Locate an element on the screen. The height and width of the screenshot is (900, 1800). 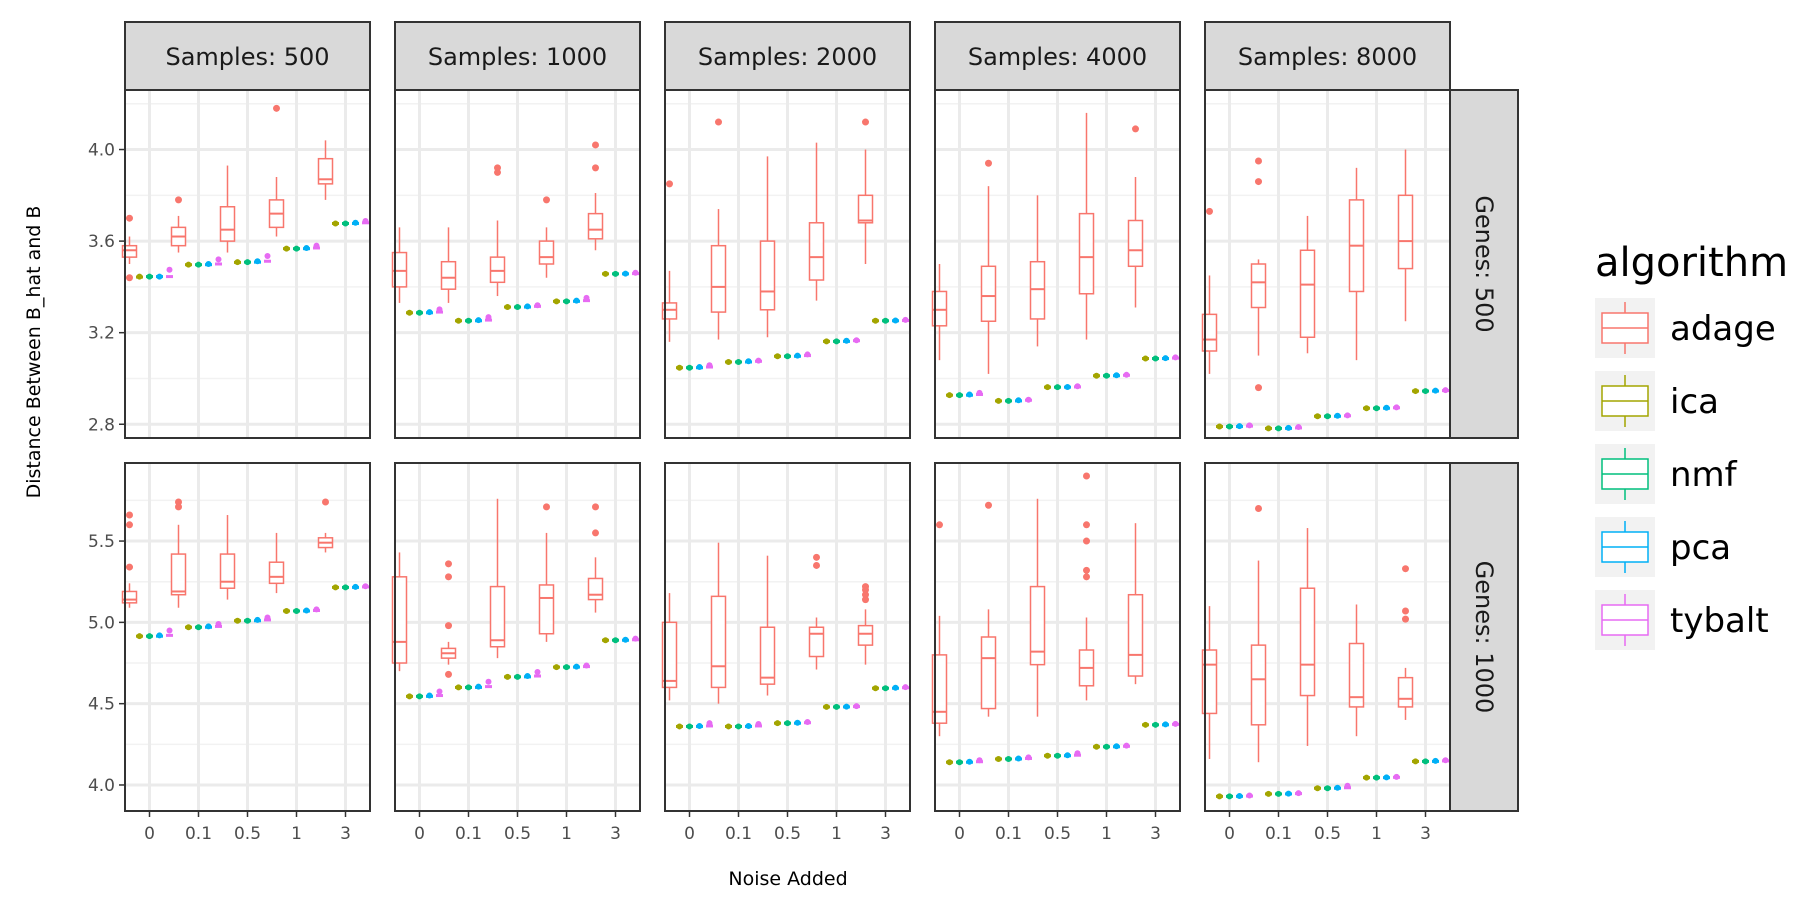
legend-entry-label: ica is located at coordinates (1694, 402).